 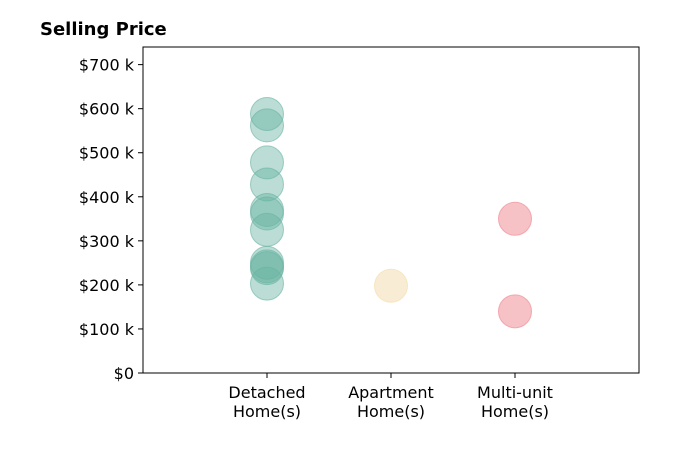 I want to click on x-tick-label: Multi-unit Home(s), so click(x=515, y=402).